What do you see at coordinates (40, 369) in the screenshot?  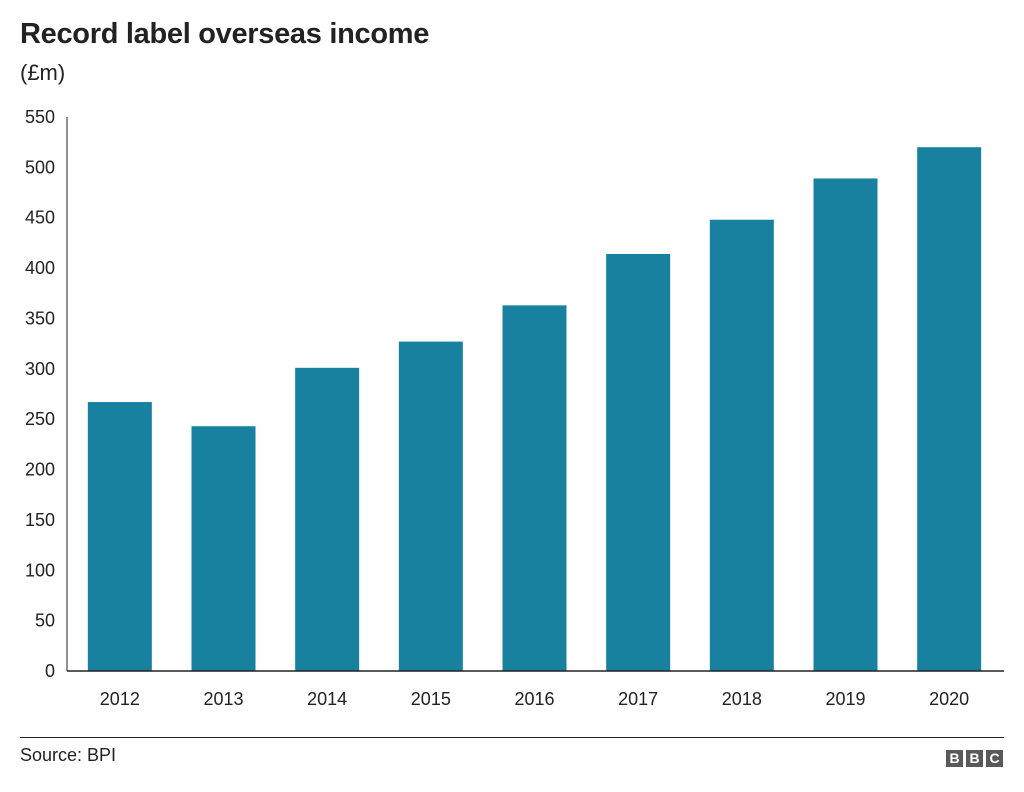 I see `y-tick-label: 300` at bounding box center [40, 369].